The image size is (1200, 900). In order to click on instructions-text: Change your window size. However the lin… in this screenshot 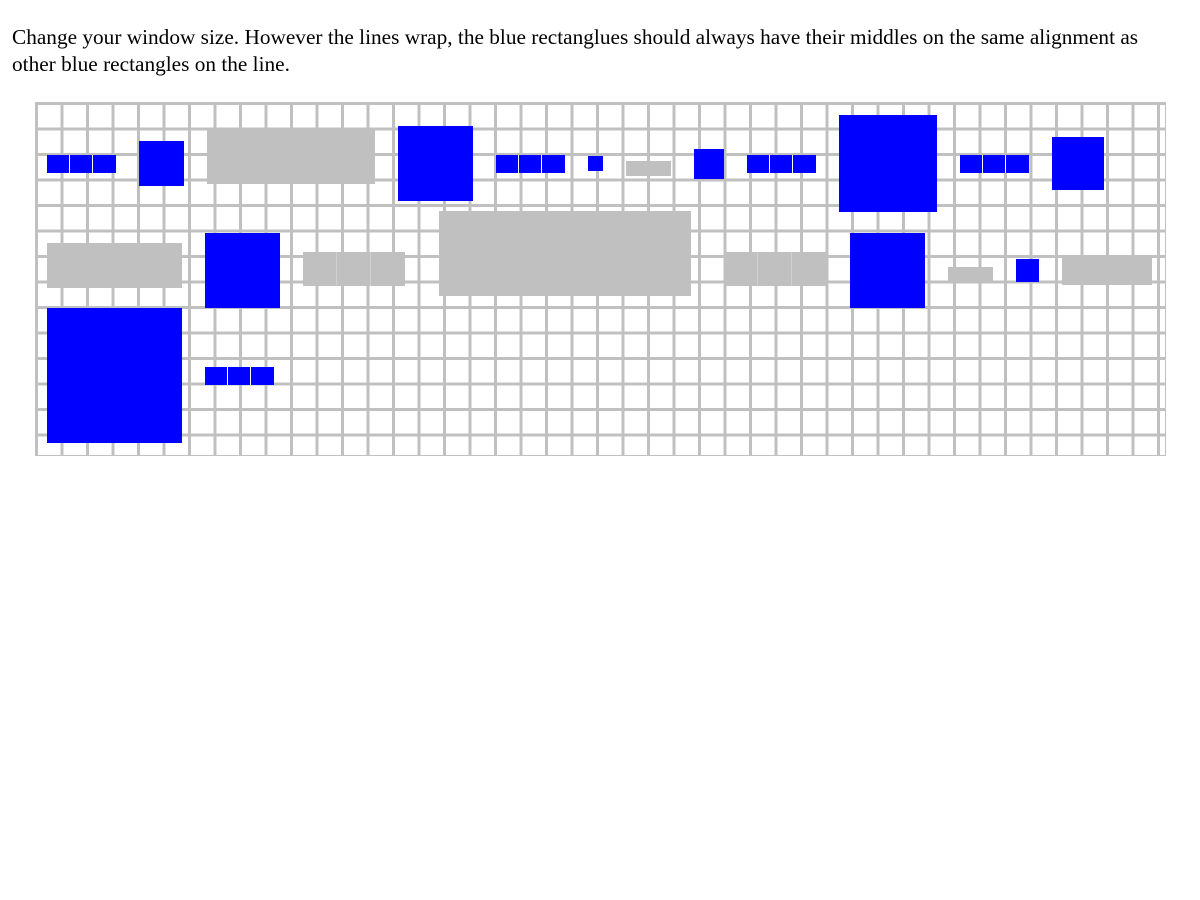, I will do `click(575, 50)`.